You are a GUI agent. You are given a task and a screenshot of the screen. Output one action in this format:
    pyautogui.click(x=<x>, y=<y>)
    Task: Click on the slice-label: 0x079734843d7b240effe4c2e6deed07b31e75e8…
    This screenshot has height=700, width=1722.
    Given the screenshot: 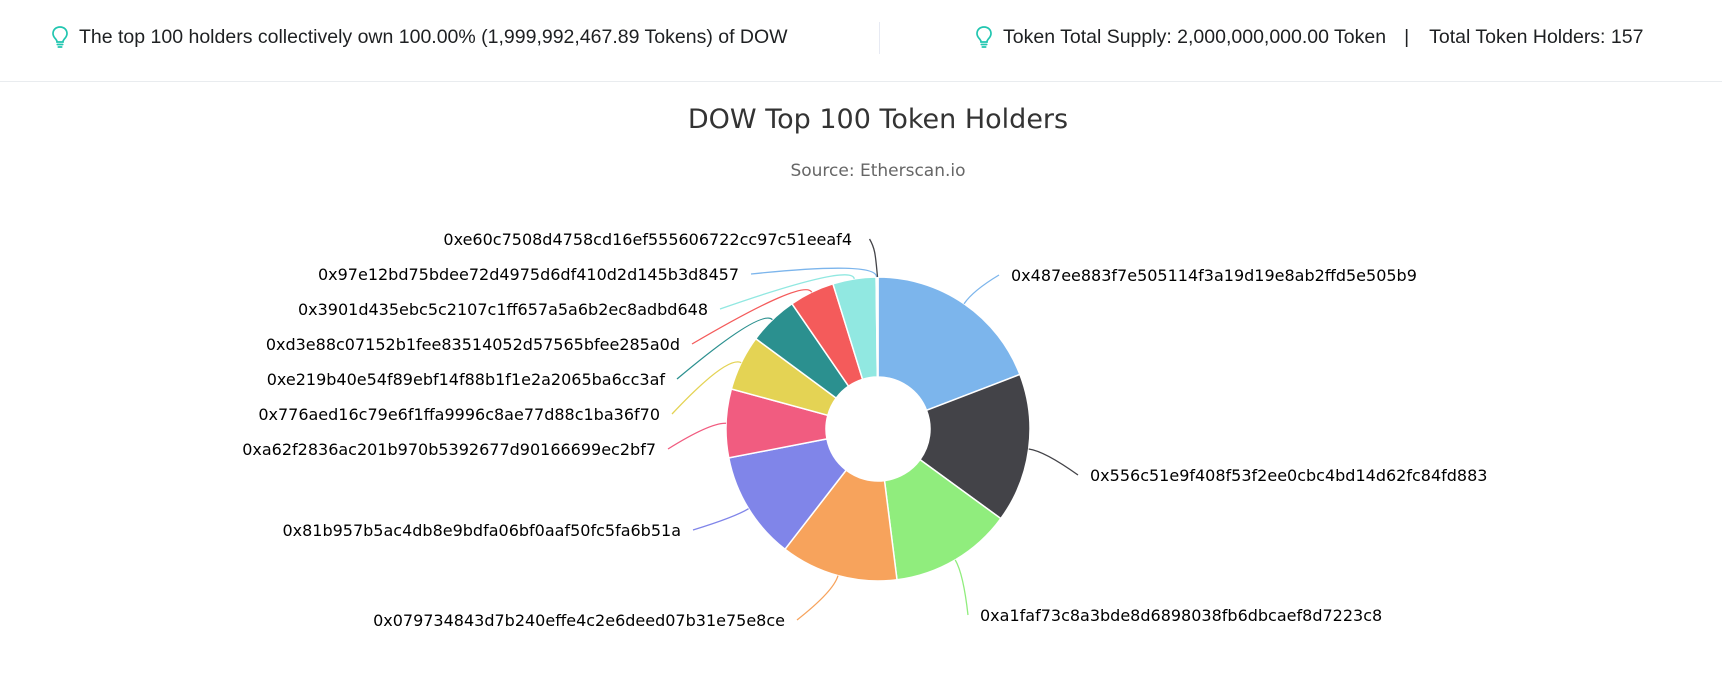 What is the action you would take?
    pyautogui.click(x=579, y=620)
    